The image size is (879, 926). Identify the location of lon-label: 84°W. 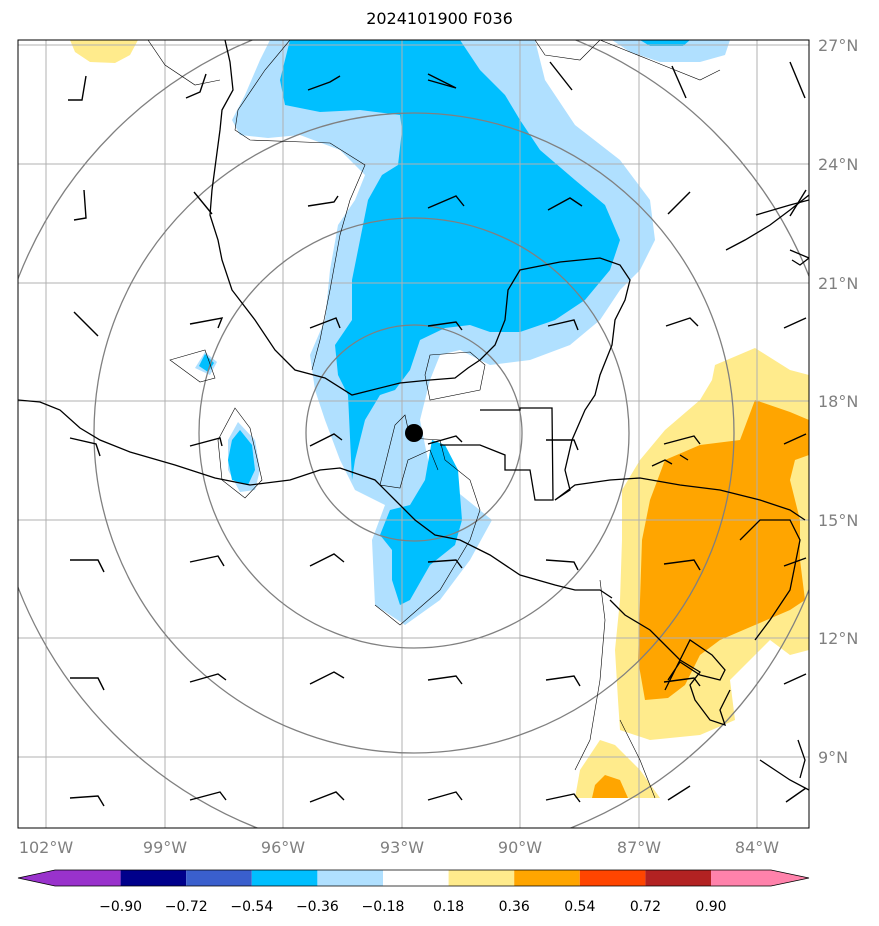
(757, 847).